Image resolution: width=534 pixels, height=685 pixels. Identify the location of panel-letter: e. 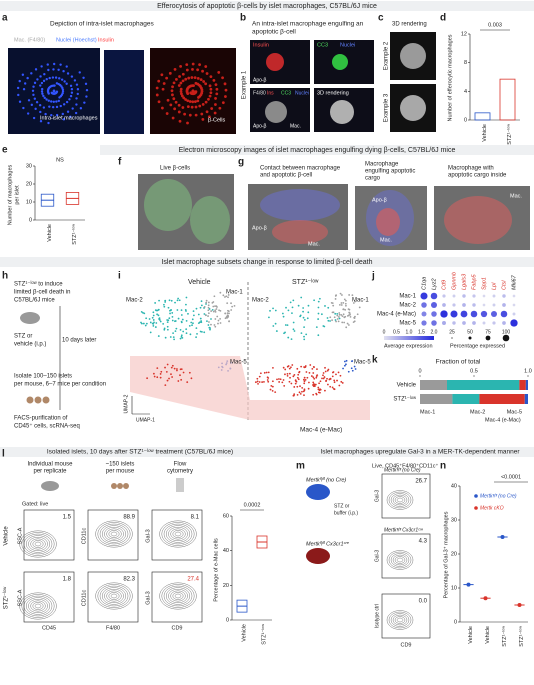
(5, 150).